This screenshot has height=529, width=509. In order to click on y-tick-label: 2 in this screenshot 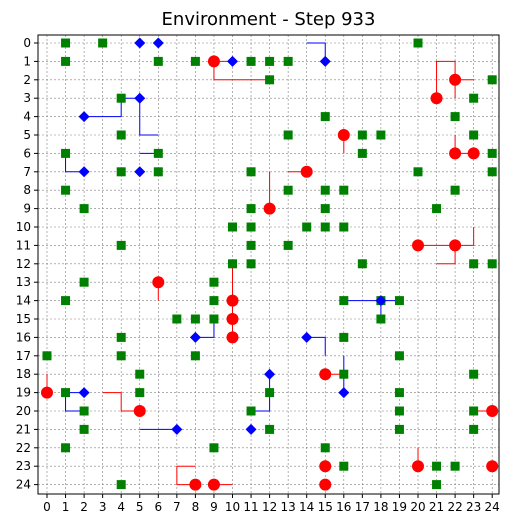, I will do `click(27, 80)`.